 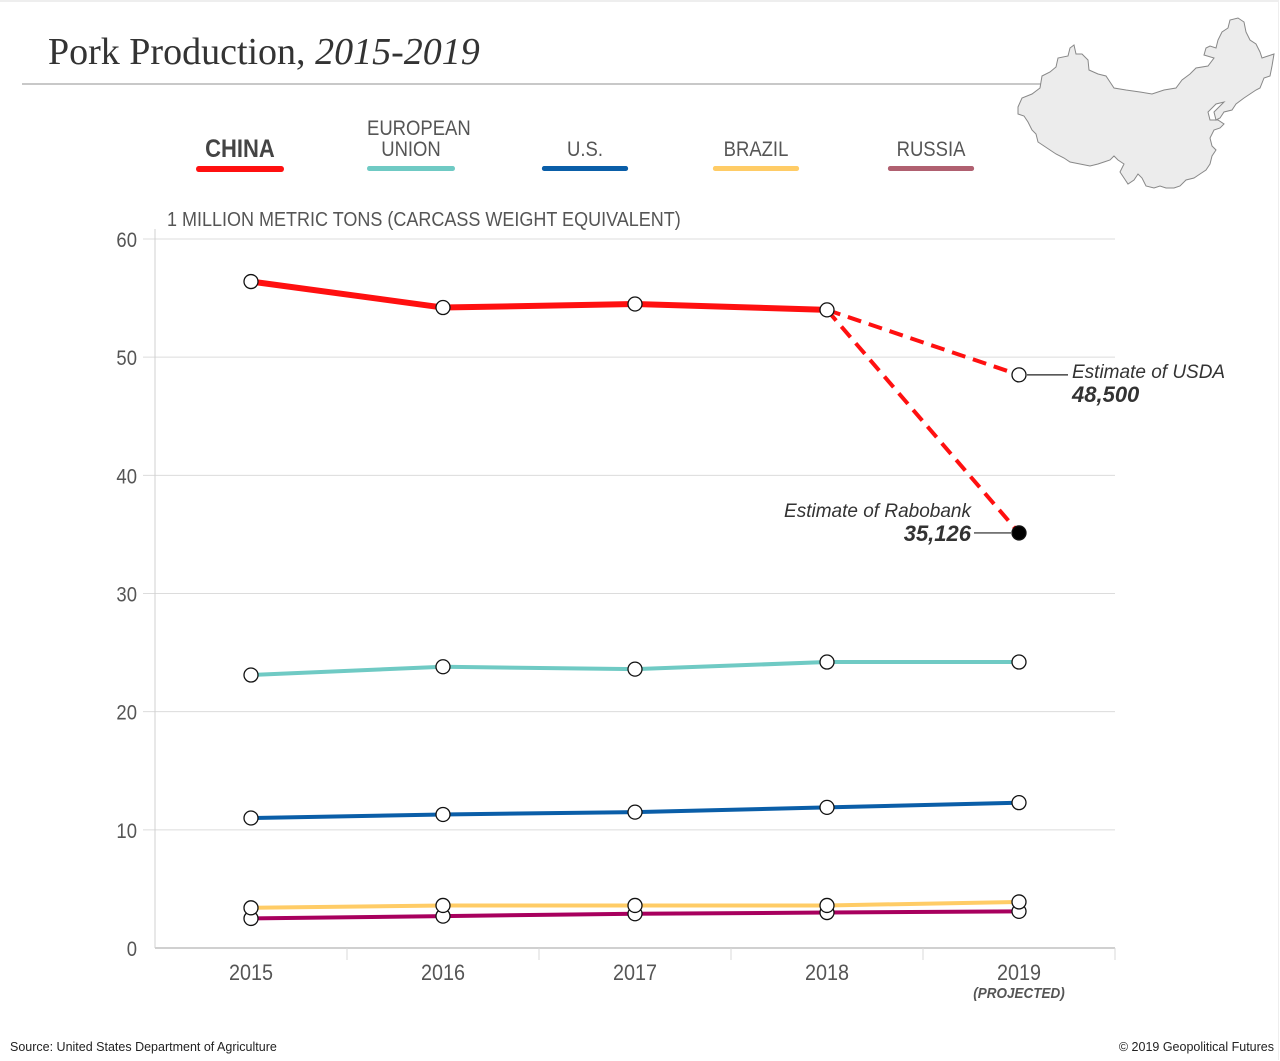 I want to click on legend-item-russia: RUSSIA, so click(x=931, y=143).